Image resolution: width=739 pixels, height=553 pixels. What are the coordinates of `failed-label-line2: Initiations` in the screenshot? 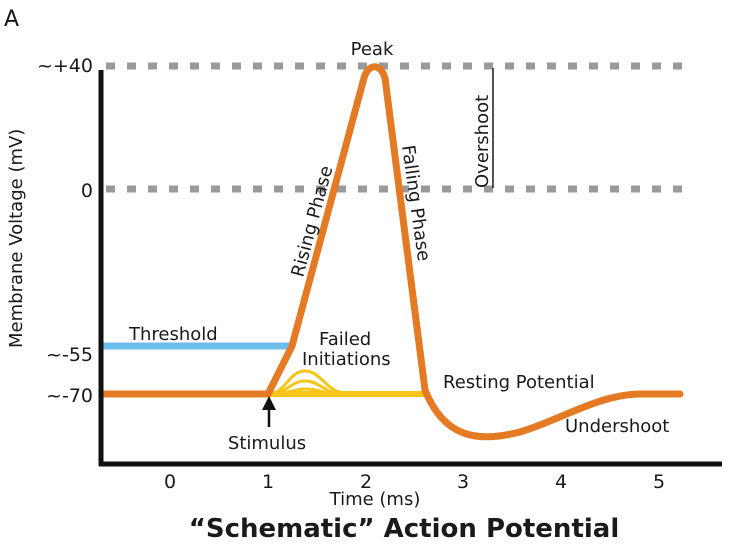 It's located at (346, 359).